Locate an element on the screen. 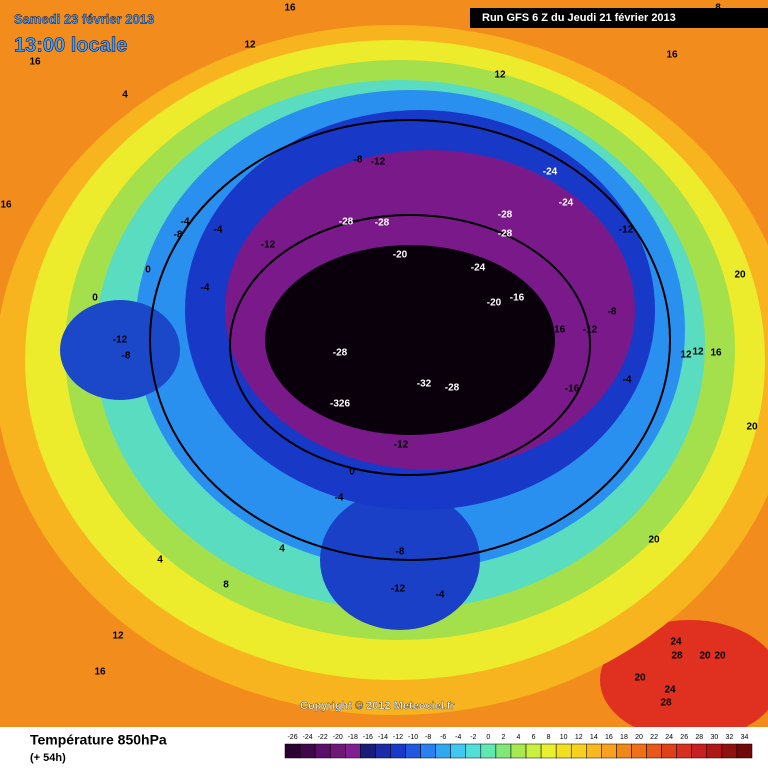 This screenshot has height=773, width=768. legend-tick: 2 is located at coordinates (503, 737).